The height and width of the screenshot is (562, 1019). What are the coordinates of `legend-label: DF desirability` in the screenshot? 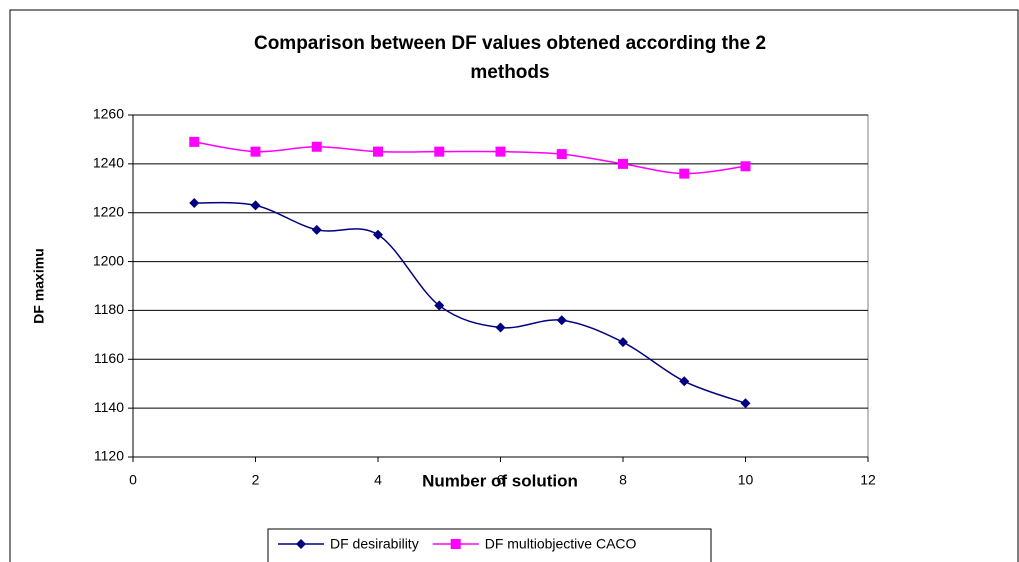 It's located at (374, 544).